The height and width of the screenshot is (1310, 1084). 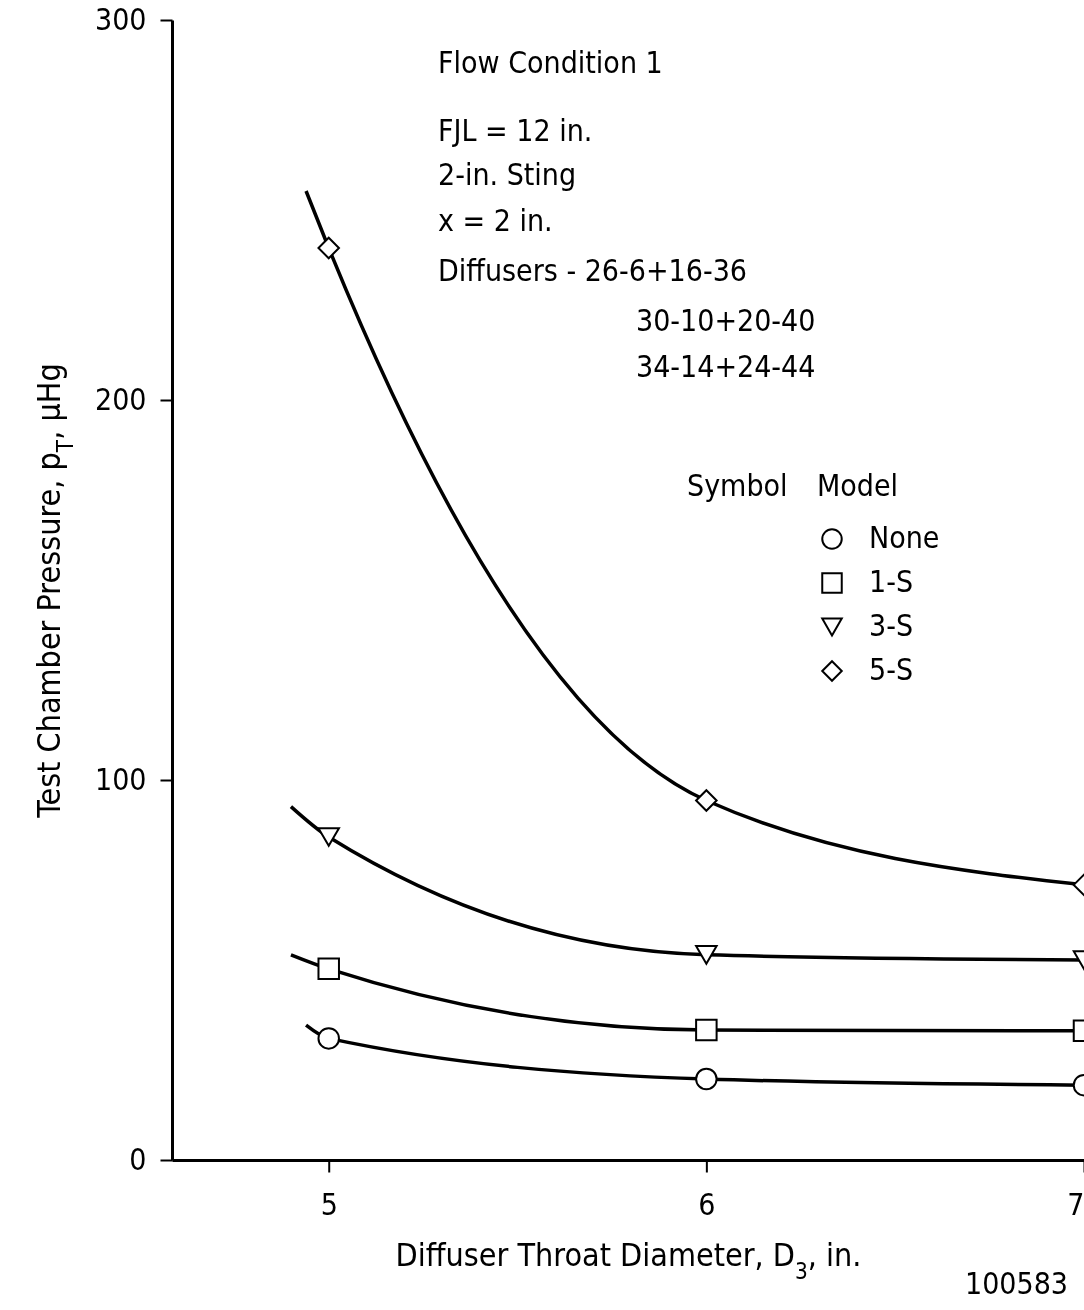 What do you see at coordinates (707, 1204) in the screenshot?
I see `x-tick-label: 6` at bounding box center [707, 1204].